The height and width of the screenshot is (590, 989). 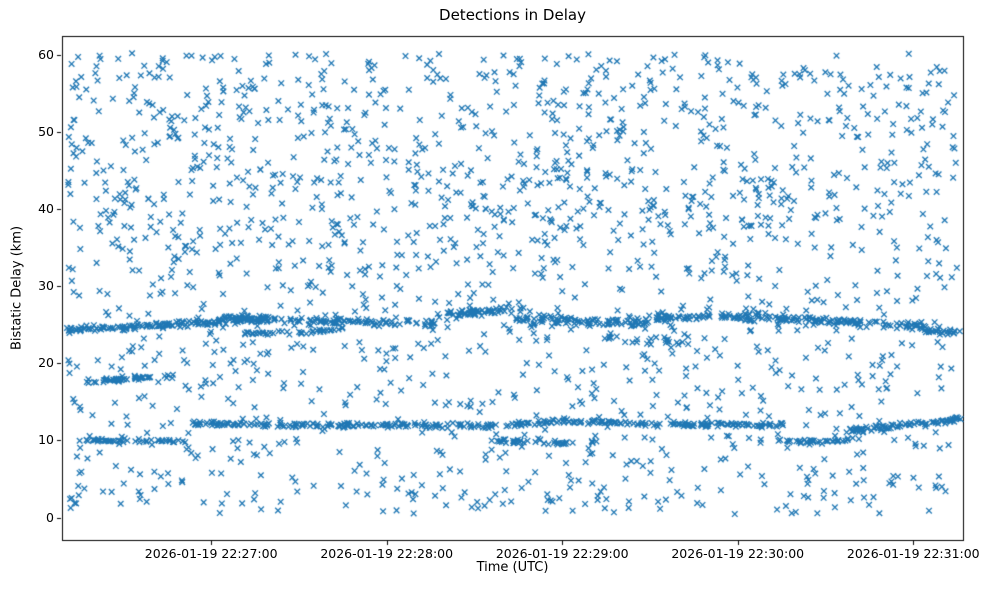 What do you see at coordinates (562, 553) in the screenshot?
I see `x-tick-label: 2026-01-19 22:29:00` at bounding box center [562, 553].